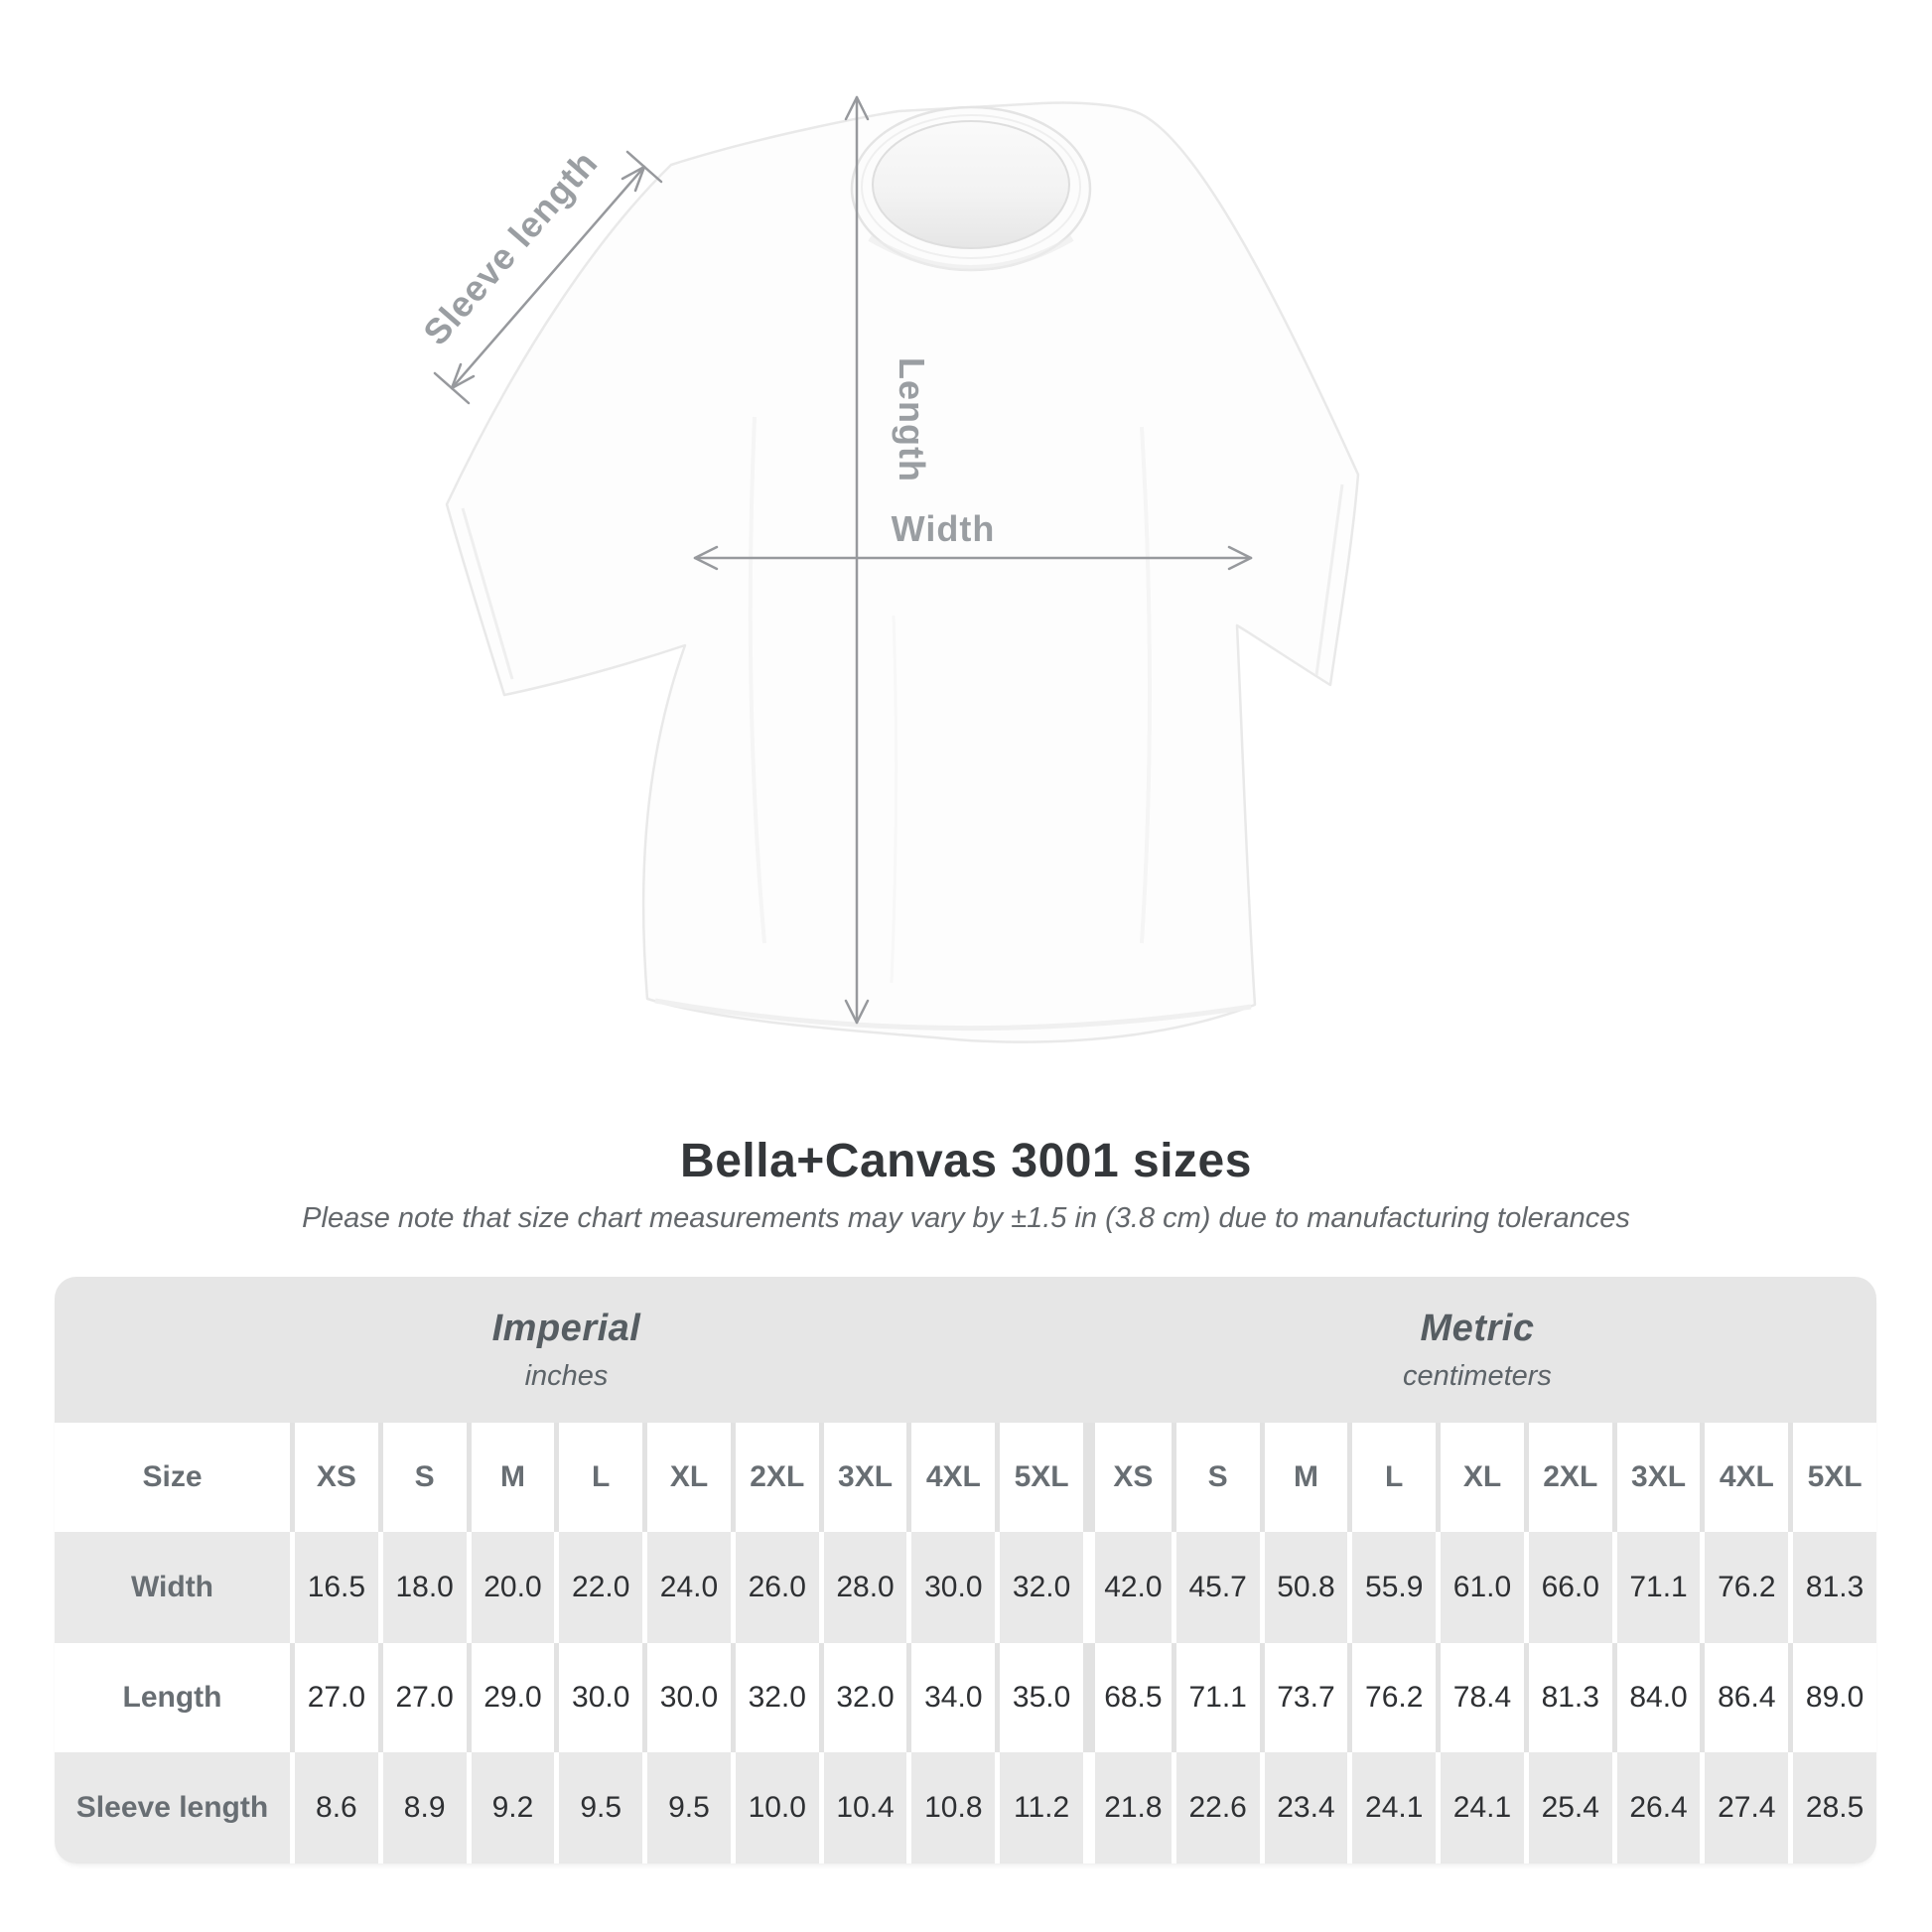 This screenshot has height=1932, width=1932. Describe the element at coordinates (422, 1587) in the screenshot. I see `value-cell: 18.0` at that location.